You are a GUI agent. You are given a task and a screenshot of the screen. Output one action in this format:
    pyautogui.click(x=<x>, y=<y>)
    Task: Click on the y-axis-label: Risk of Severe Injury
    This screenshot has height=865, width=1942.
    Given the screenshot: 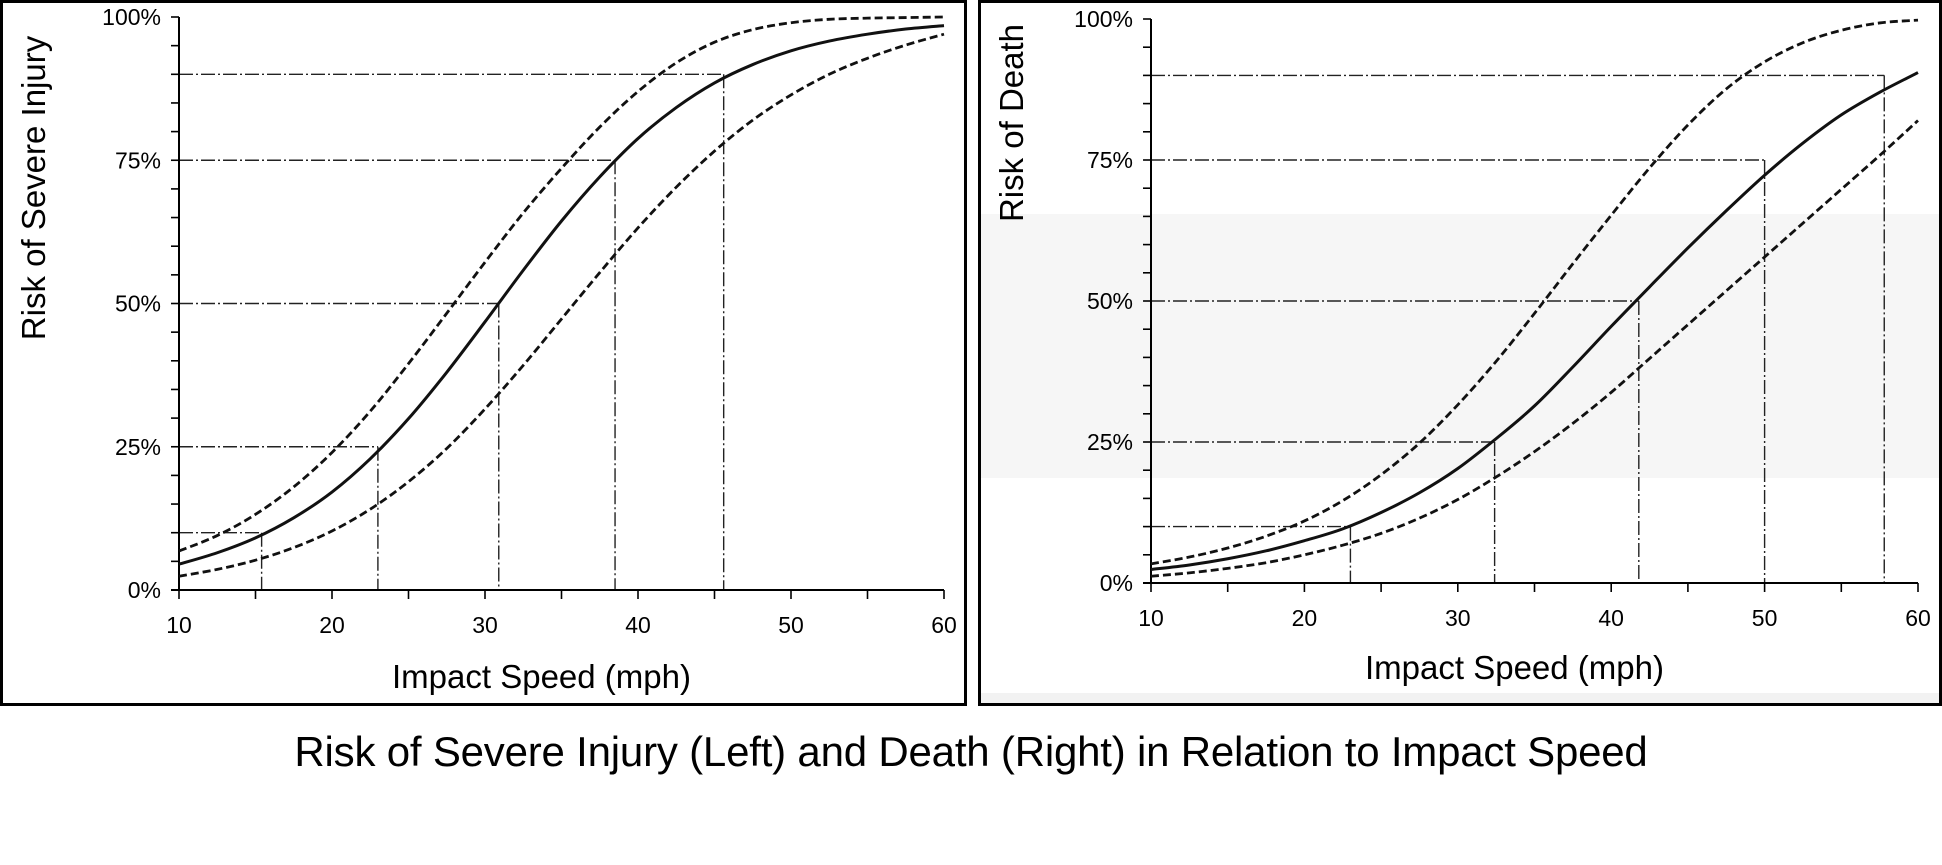 What is the action you would take?
    pyautogui.click(x=33, y=187)
    